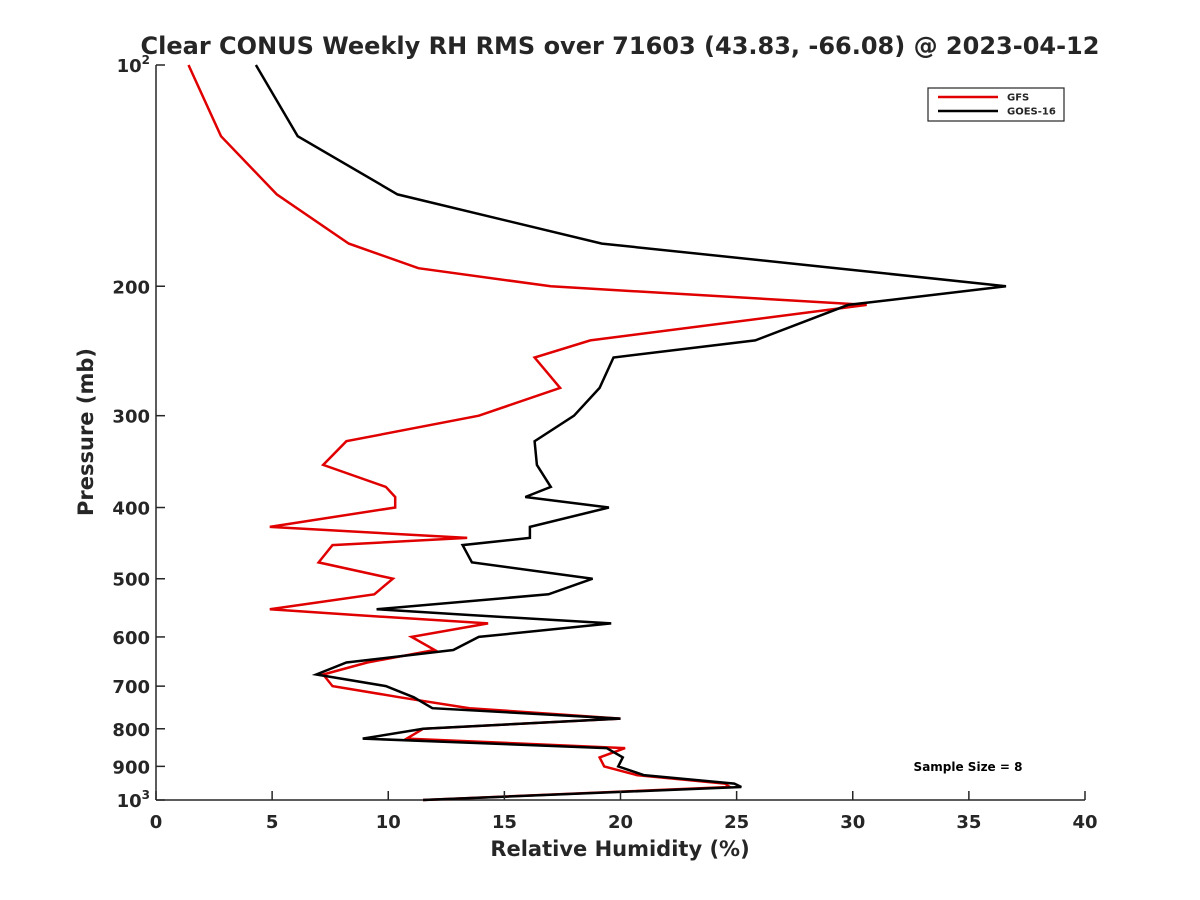 The image size is (1200, 900). Describe the element at coordinates (968, 767) in the screenshot. I see `sample-size-annotation: Sample Size = 8` at that location.